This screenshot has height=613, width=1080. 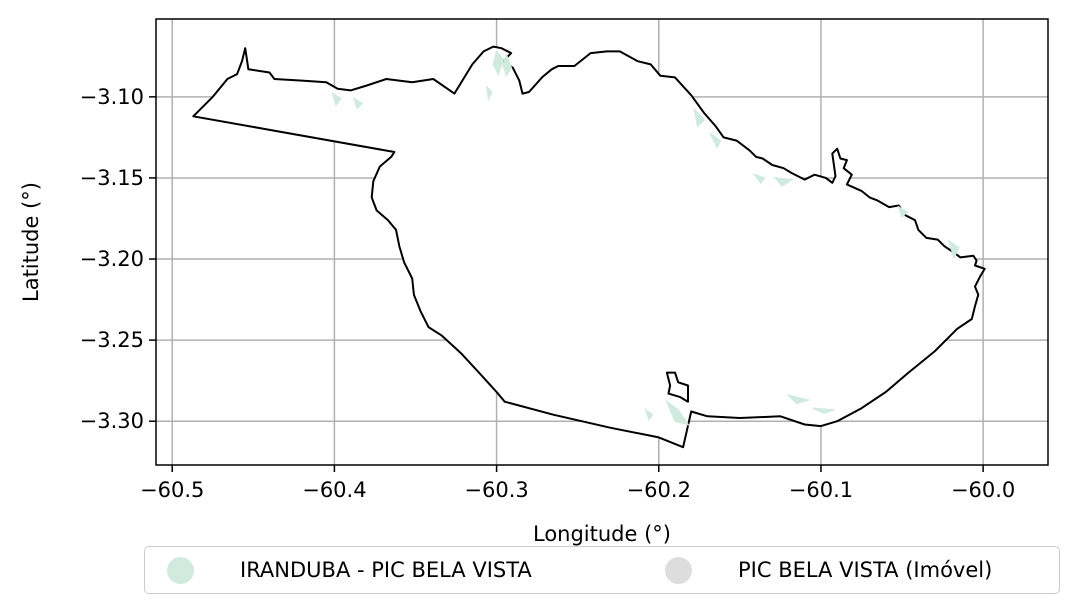 What do you see at coordinates (112, 178) in the screenshot?
I see `y-tick-label: −3.15` at bounding box center [112, 178].